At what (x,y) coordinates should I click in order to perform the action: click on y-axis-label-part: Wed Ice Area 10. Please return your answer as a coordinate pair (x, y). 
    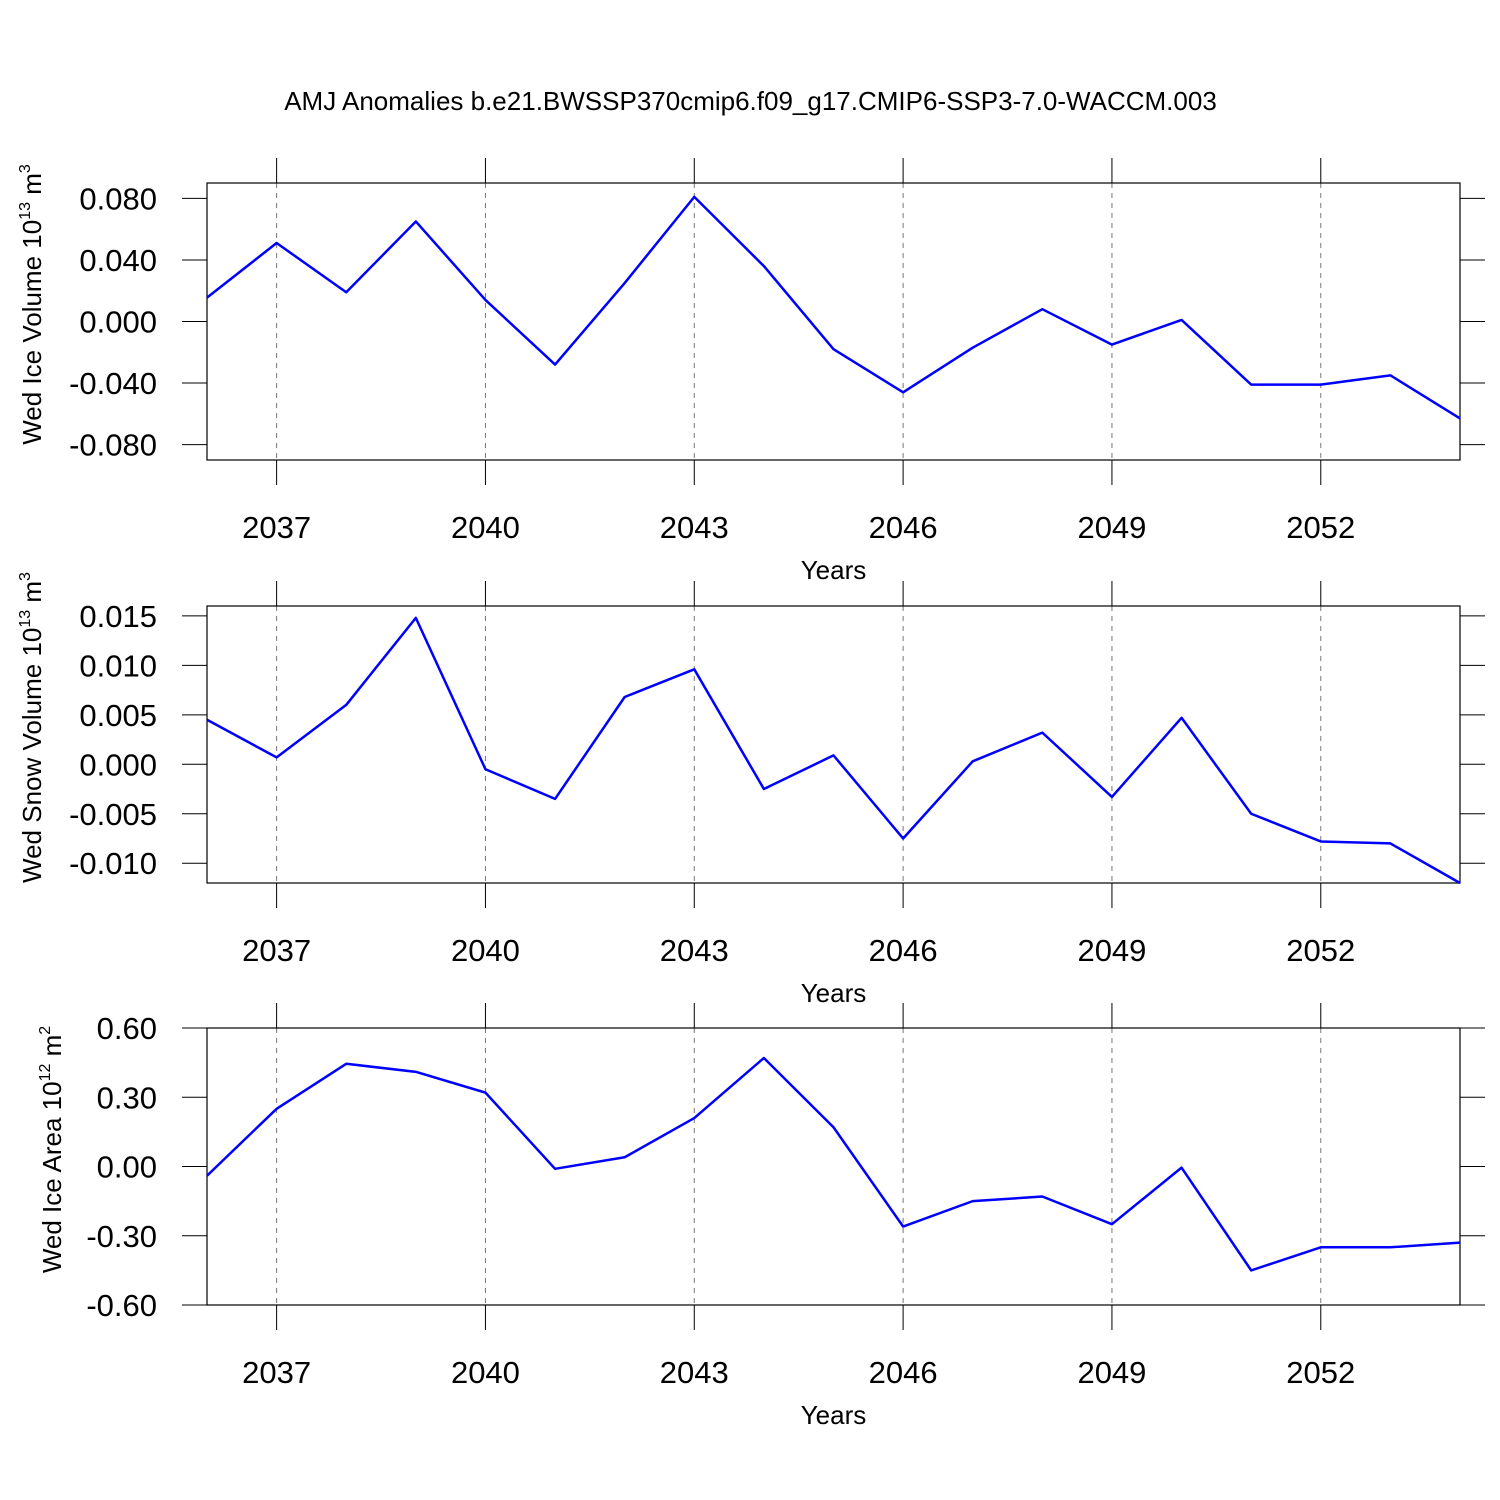
    Looking at the image, I should click on (52, 1177).